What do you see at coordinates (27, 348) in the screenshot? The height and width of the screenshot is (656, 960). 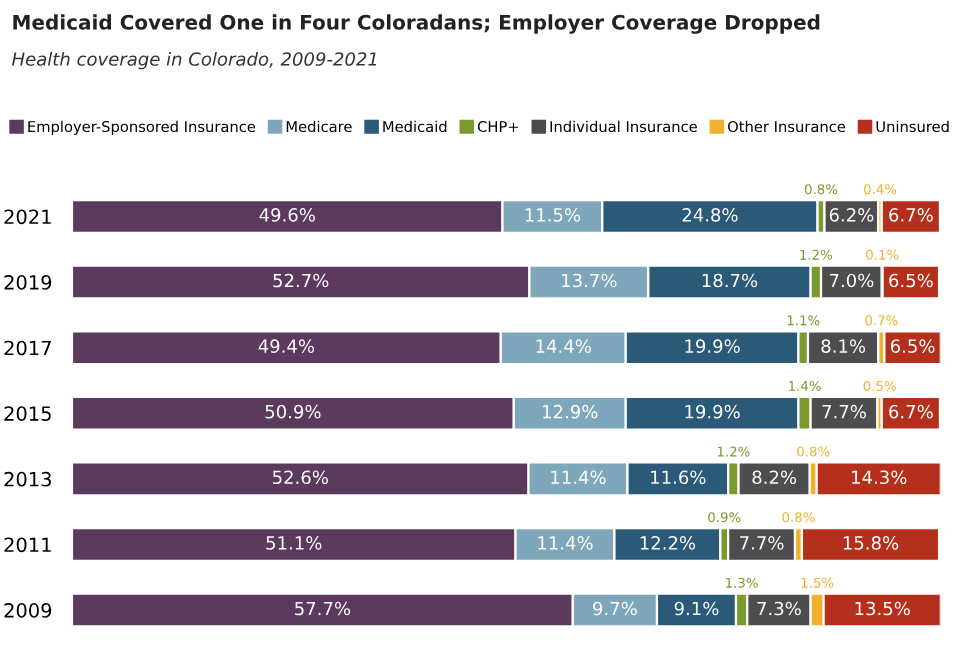 I see `y-tick-label: 2017` at bounding box center [27, 348].